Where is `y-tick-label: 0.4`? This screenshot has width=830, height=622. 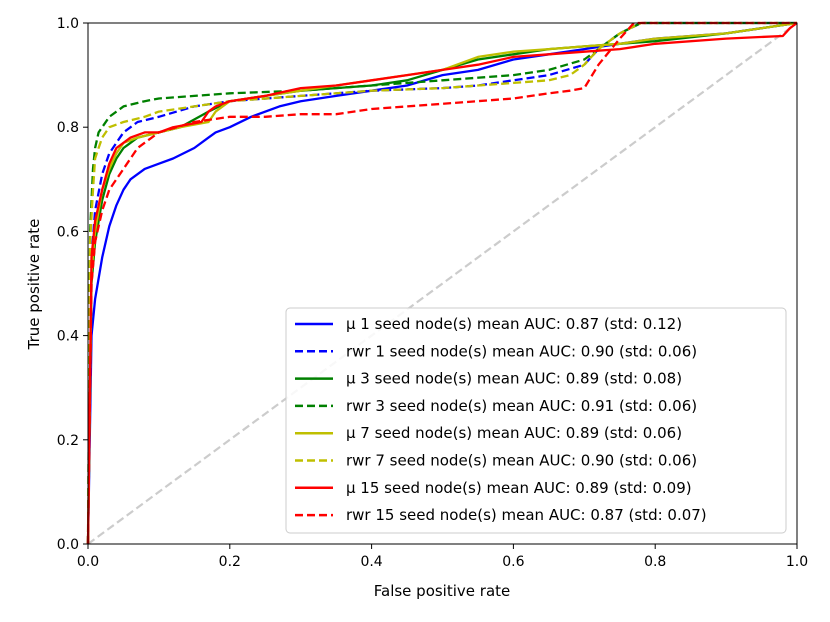 y-tick-label: 0.4 is located at coordinates (68, 337).